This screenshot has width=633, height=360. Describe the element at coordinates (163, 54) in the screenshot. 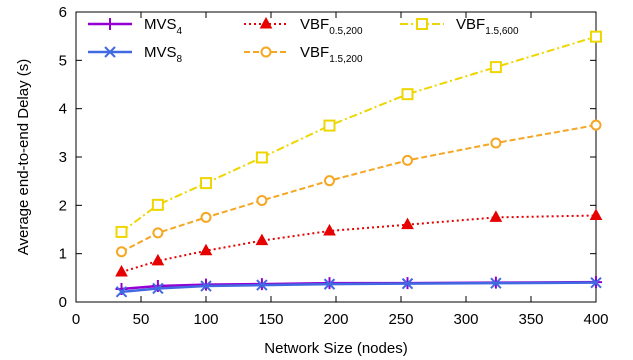

I see `legend-label: MVS8` at that location.